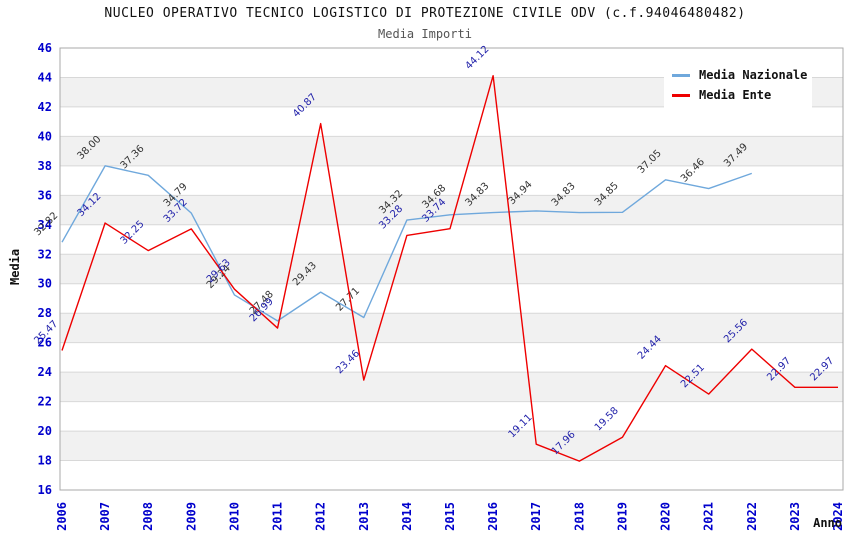 This screenshot has height=550, width=850. Describe the element at coordinates (607, 419) in the screenshot. I see `data-point-label: 19.58` at that location.